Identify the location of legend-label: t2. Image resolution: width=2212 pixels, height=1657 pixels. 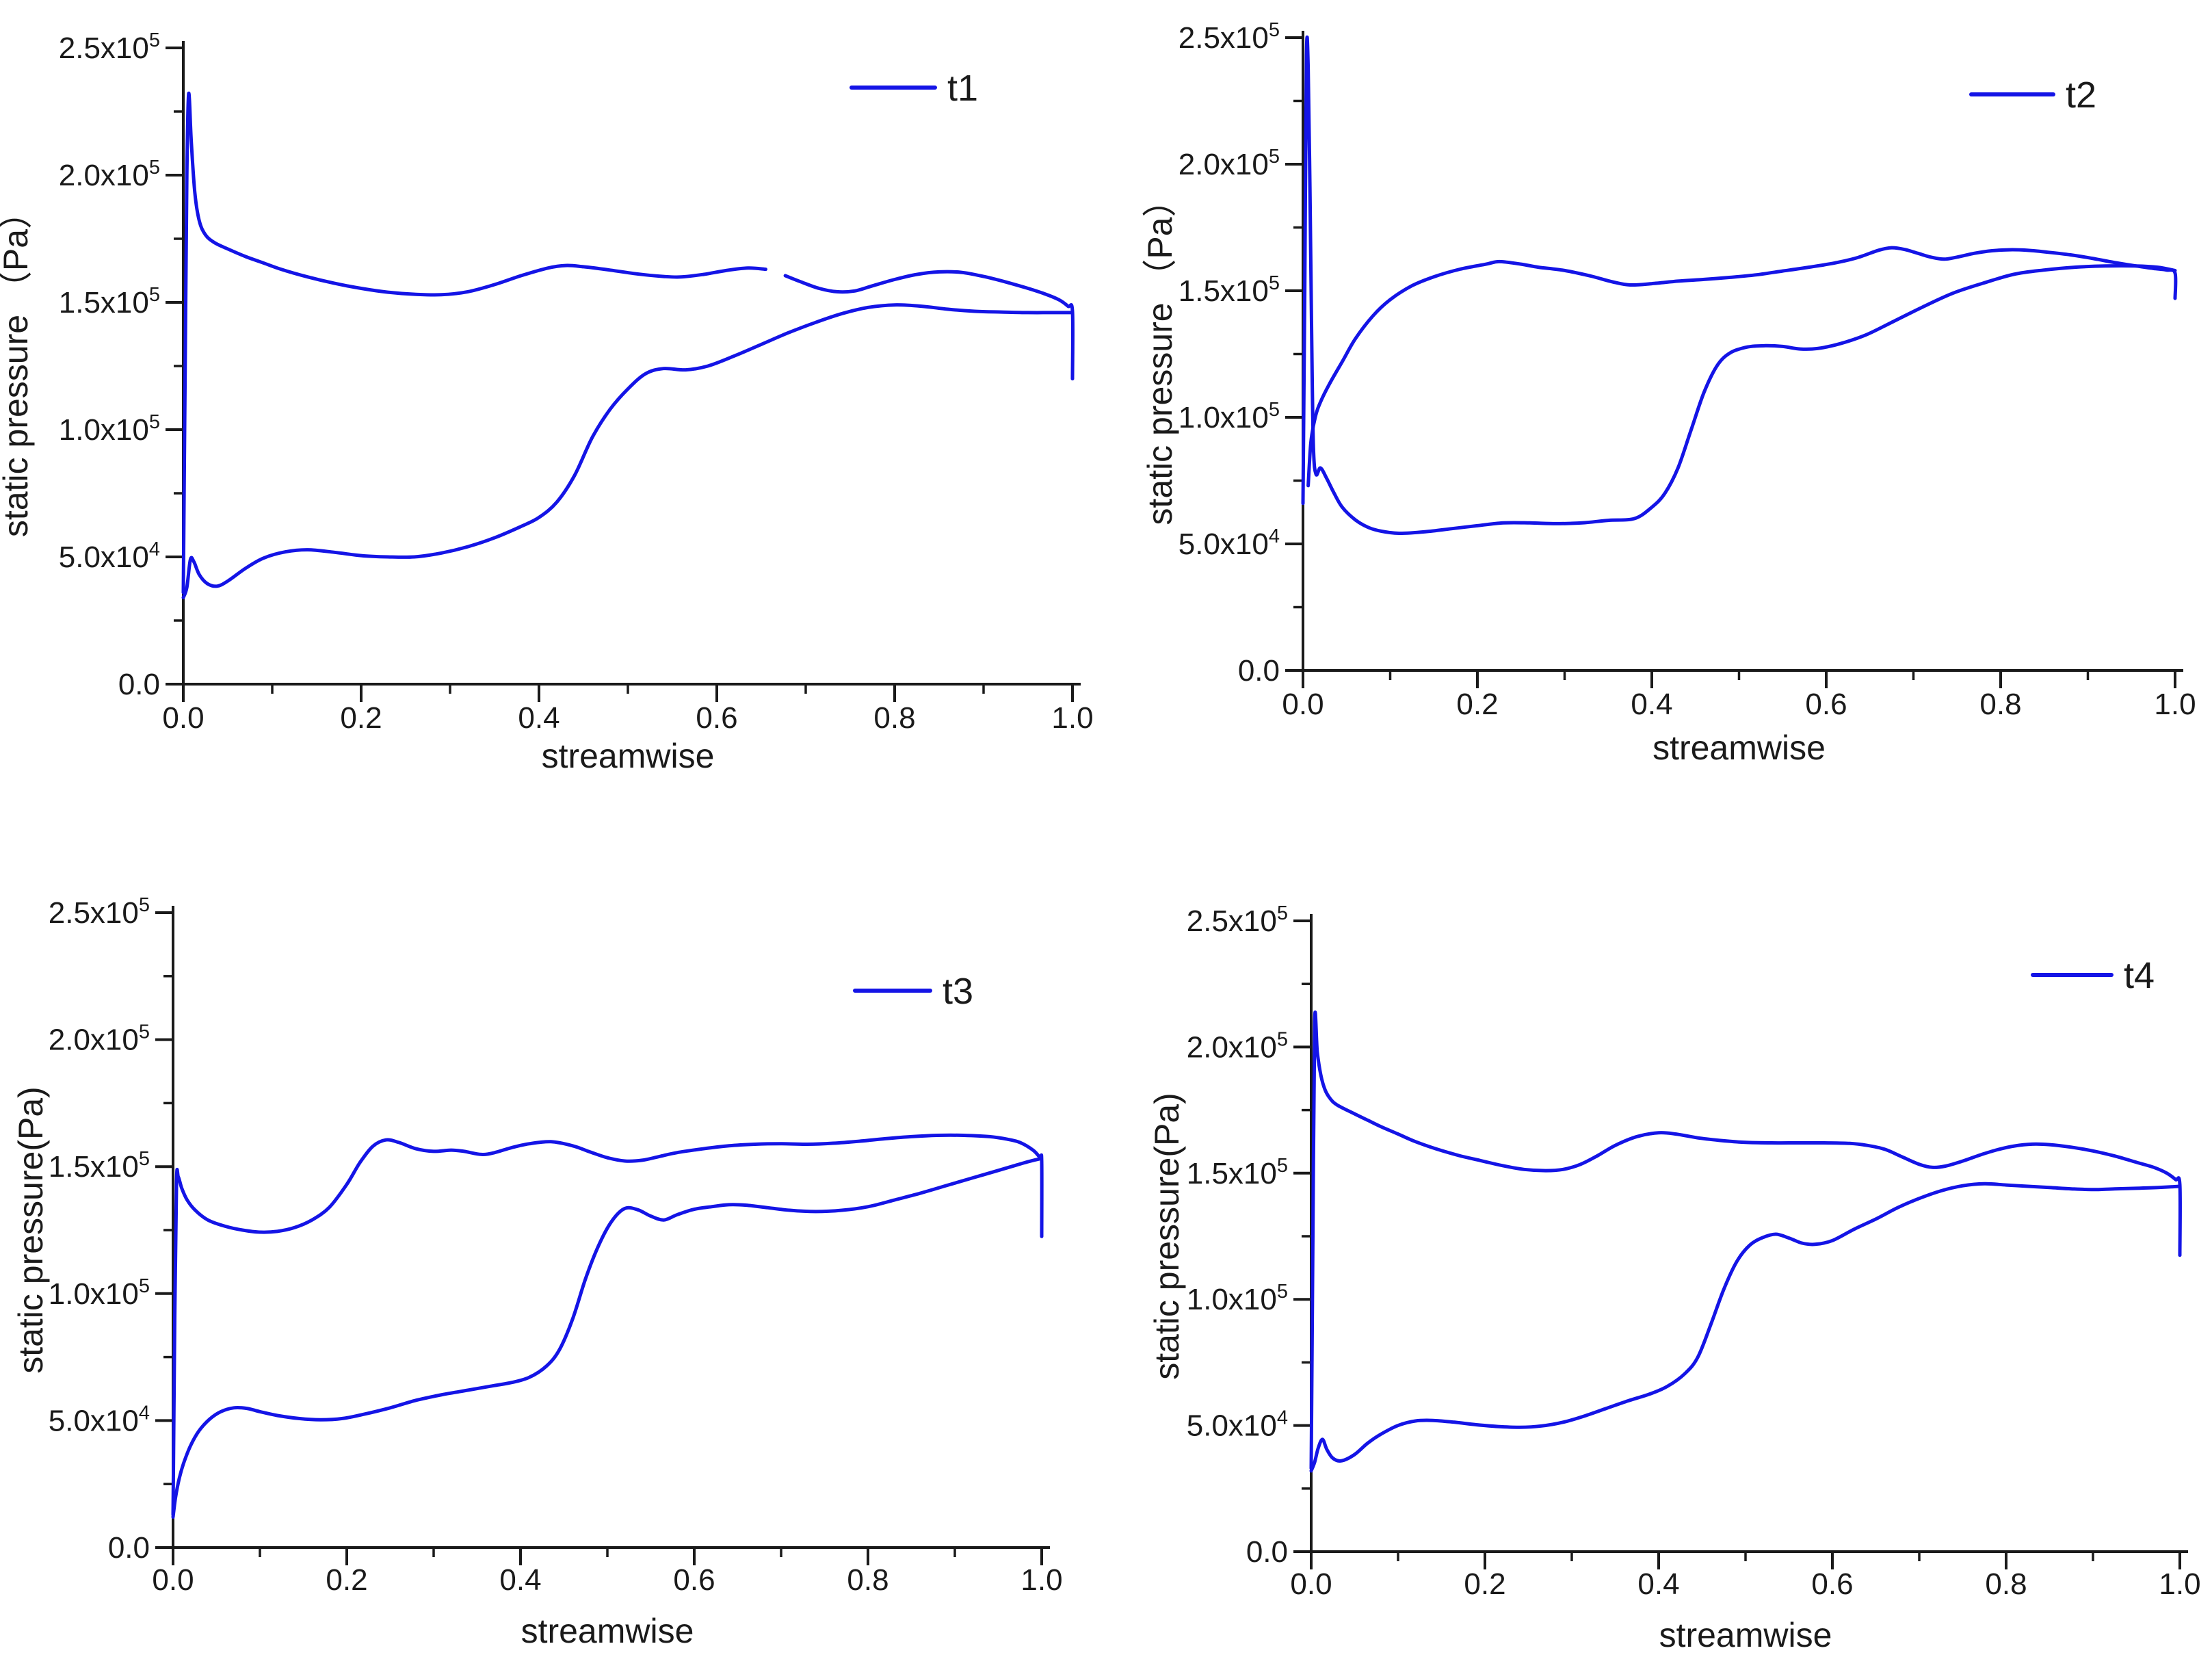
(2081, 95).